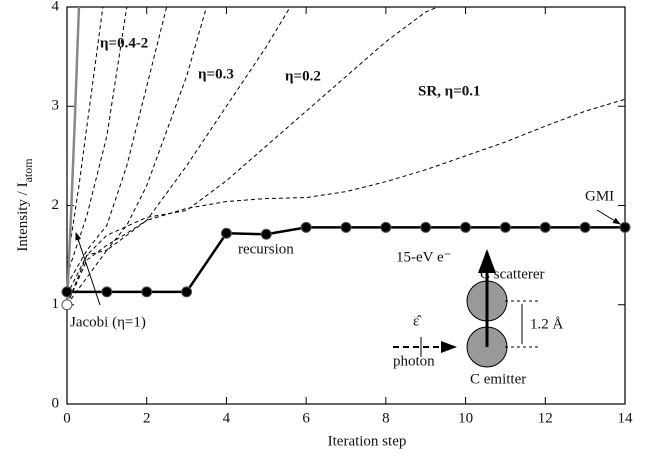  What do you see at coordinates (56, 106) in the screenshot?
I see `y-tick-label: 3` at bounding box center [56, 106].